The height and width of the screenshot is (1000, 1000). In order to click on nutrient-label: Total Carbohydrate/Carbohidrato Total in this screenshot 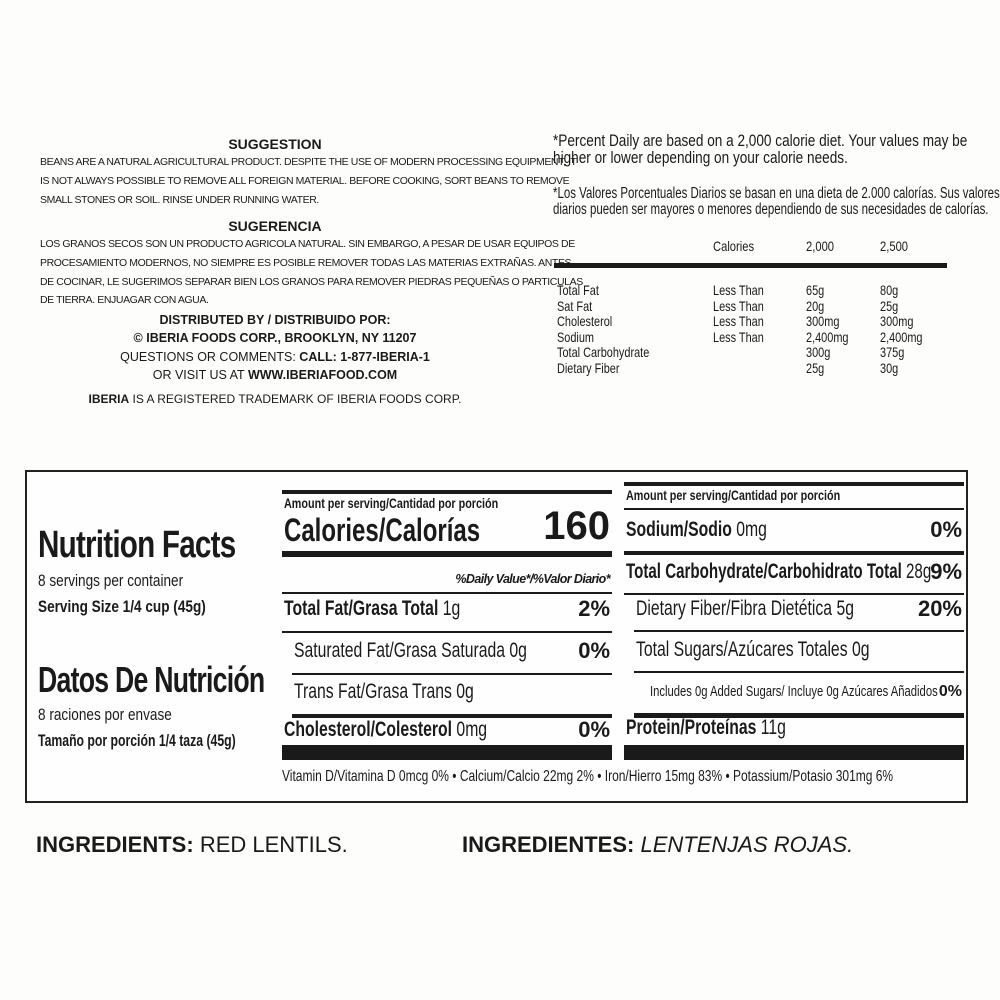, I will do `click(764, 571)`.